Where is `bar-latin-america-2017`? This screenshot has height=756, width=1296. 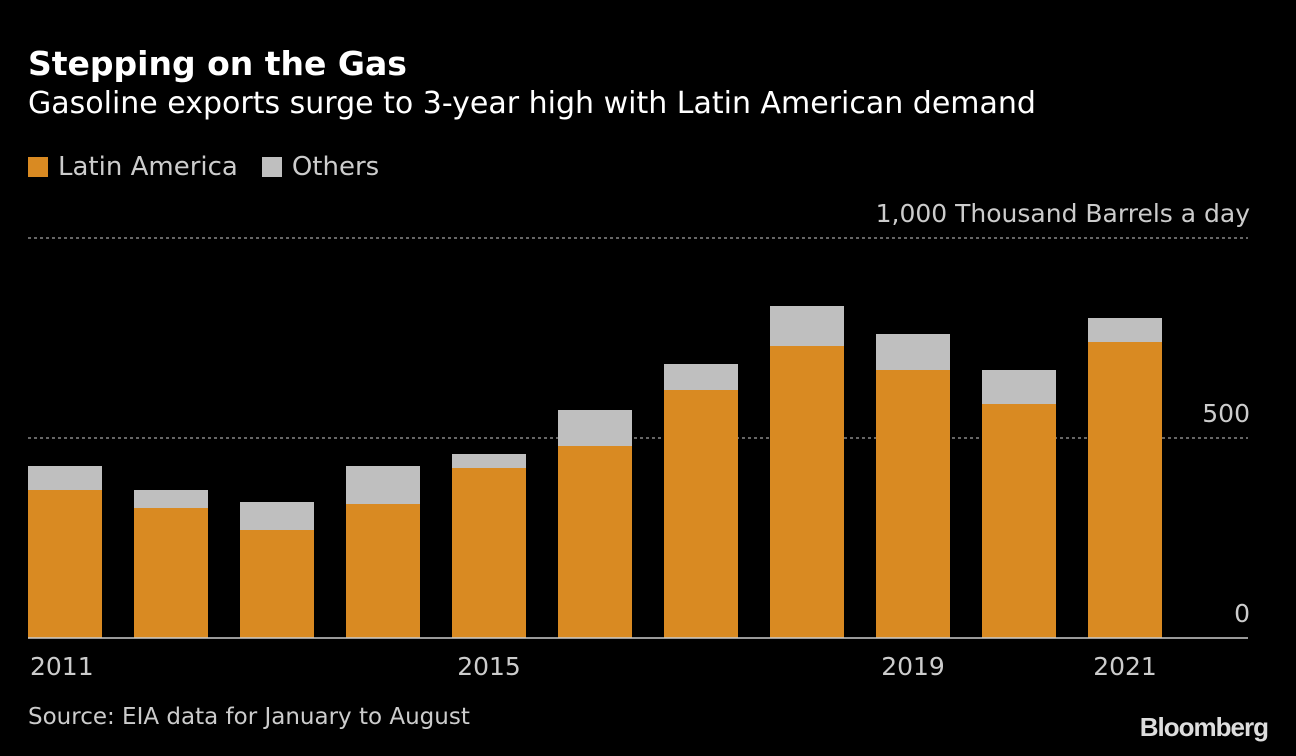 bar-latin-america-2017 is located at coordinates (701, 514).